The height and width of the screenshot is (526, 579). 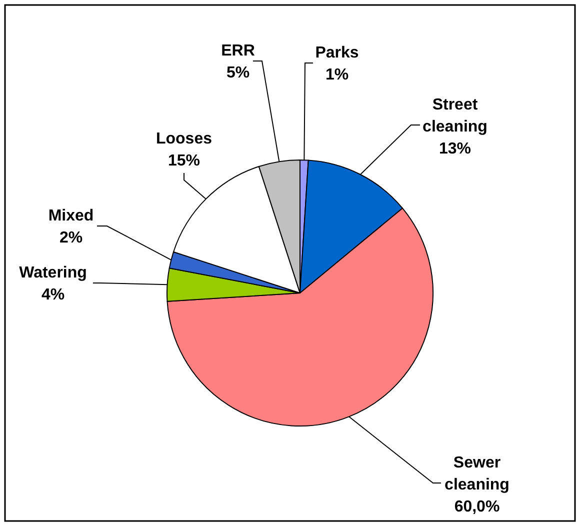 I want to click on slice-label: ERR, so click(x=238, y=51).